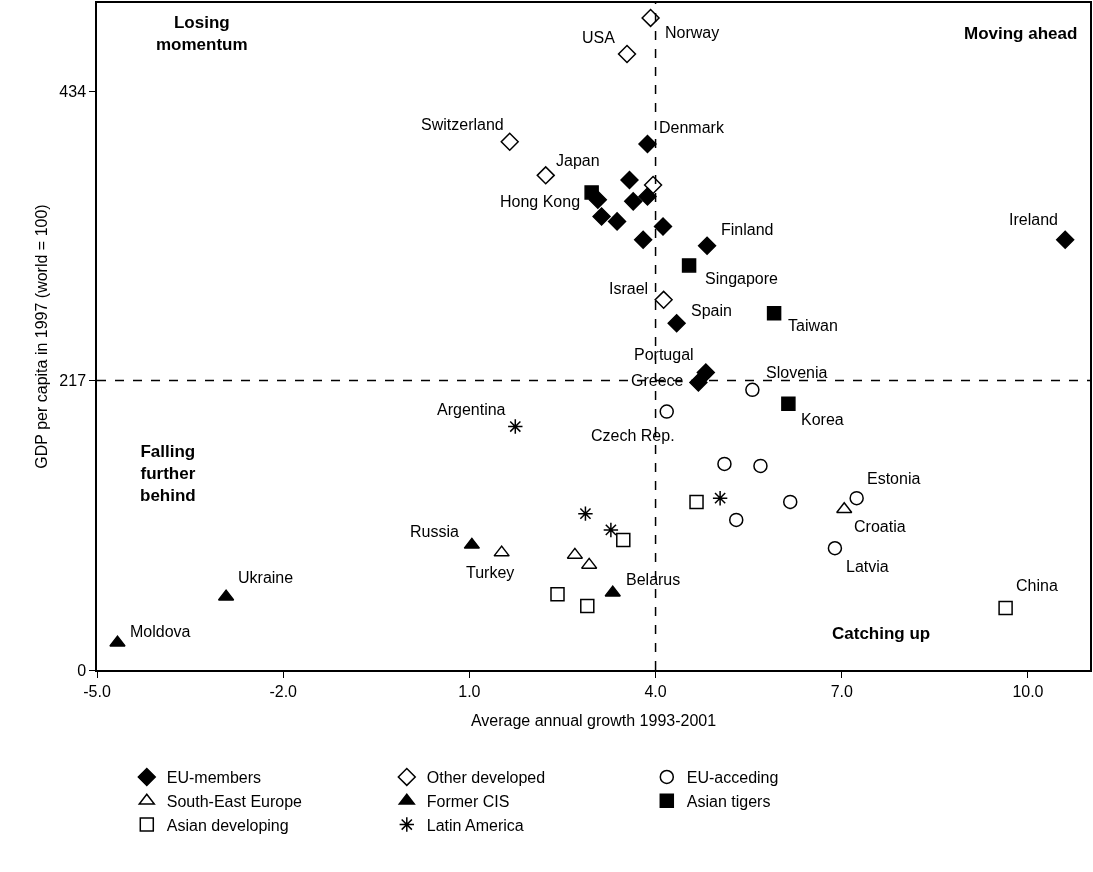 The image size is (1093, 872). I want to click on x-tick-label: 4.0, so click(655, 691).